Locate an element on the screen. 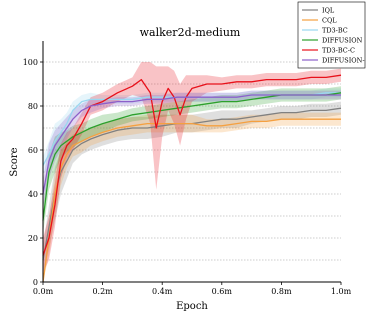  y-tick-label: 20 is located at coordinates (33, 238).